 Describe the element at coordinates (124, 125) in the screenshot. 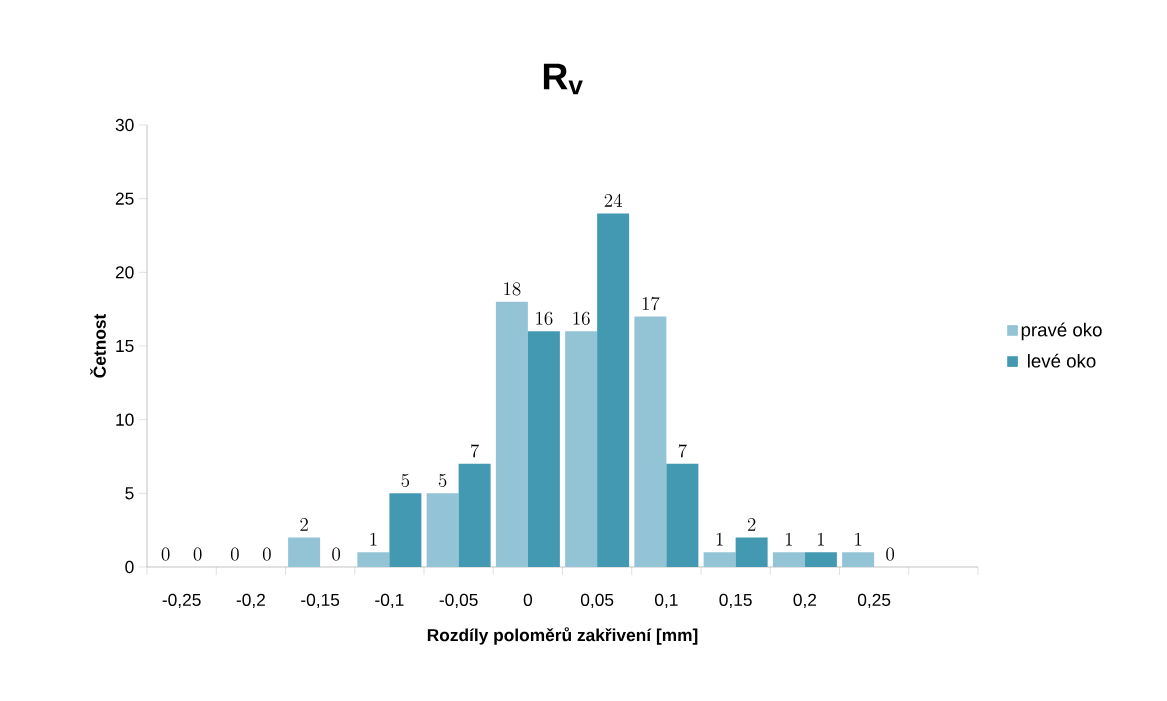

I see `y-tick-label: 30` at that location.